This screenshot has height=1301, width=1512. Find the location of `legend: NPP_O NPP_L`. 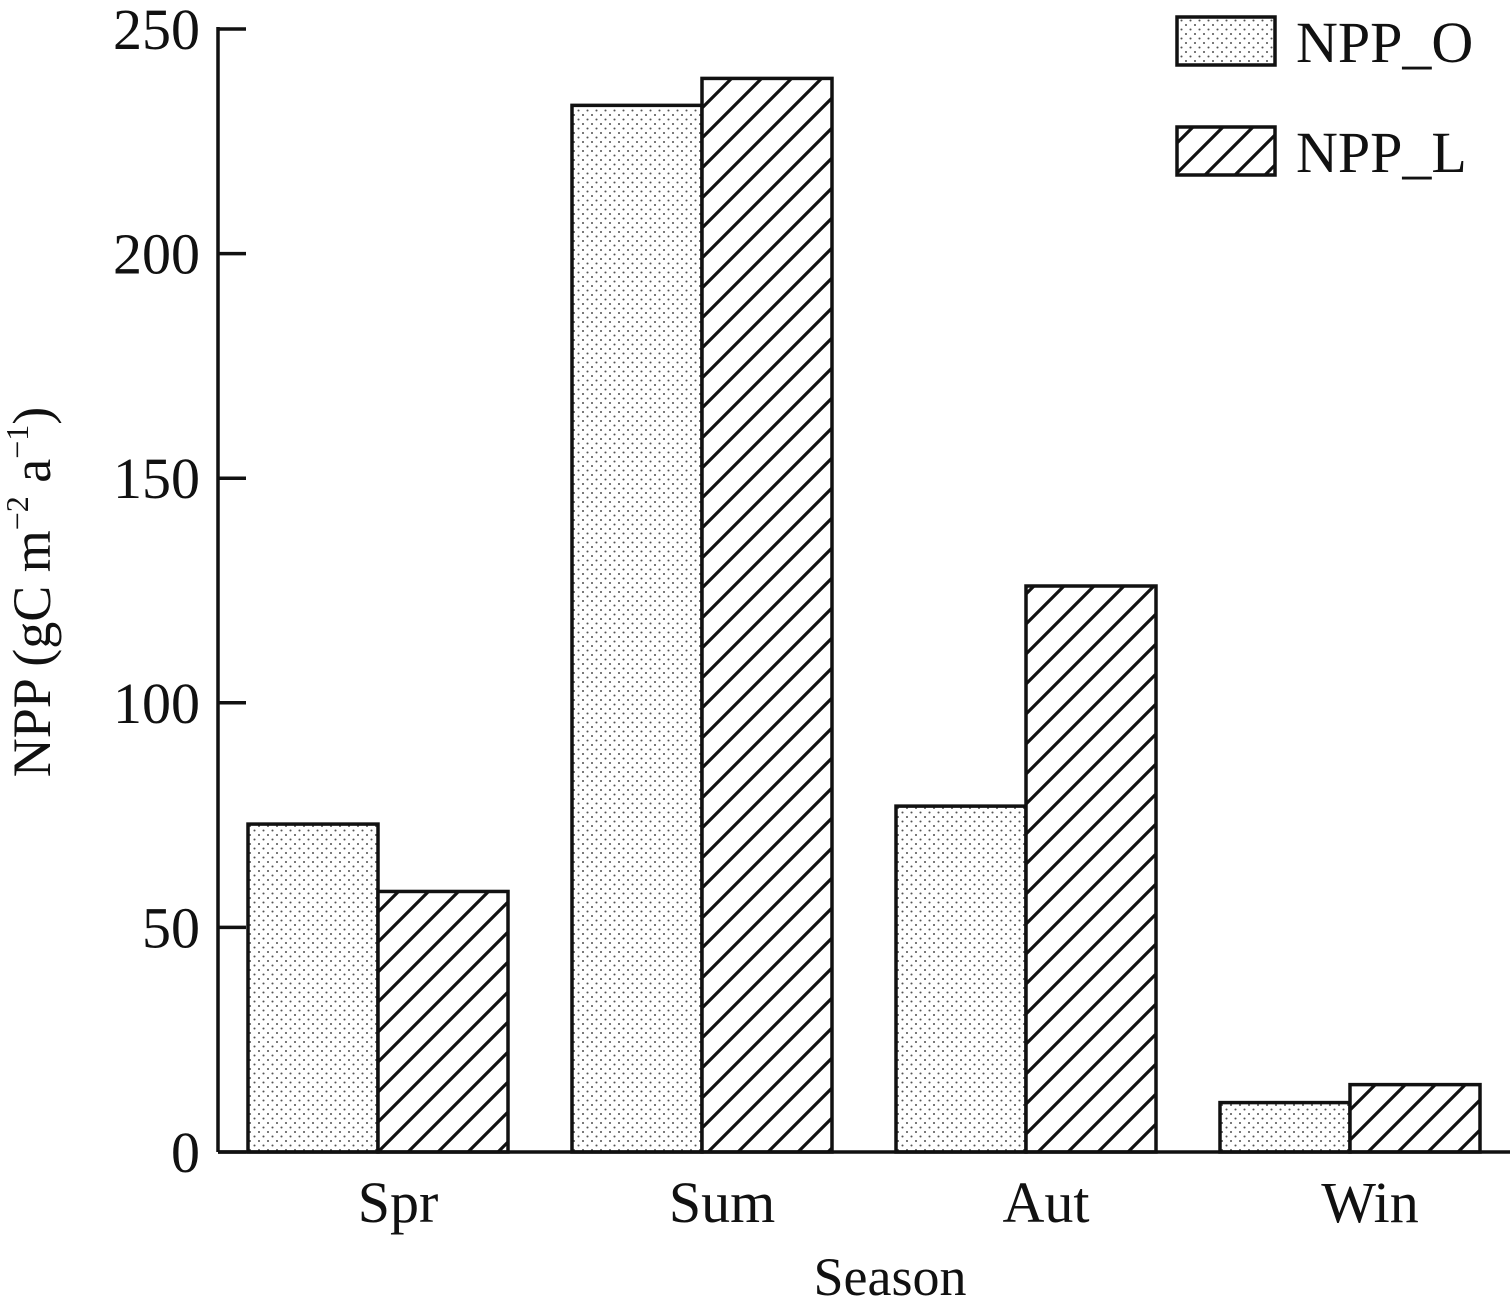

legend: NPP_O NPP_L is located at coordinates (1324, 97).